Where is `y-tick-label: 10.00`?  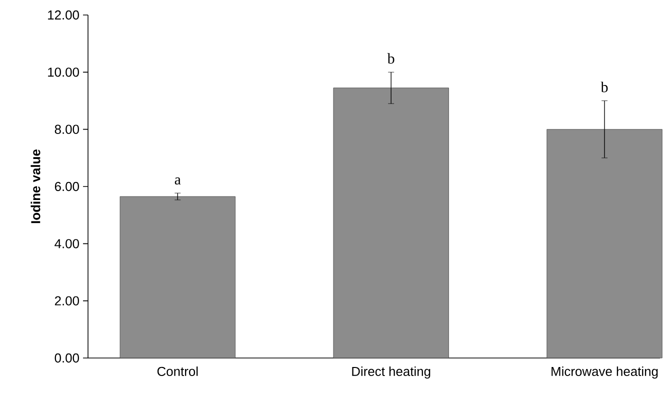 y-tick-label: 10.00 is located at coordinates (63, 72).